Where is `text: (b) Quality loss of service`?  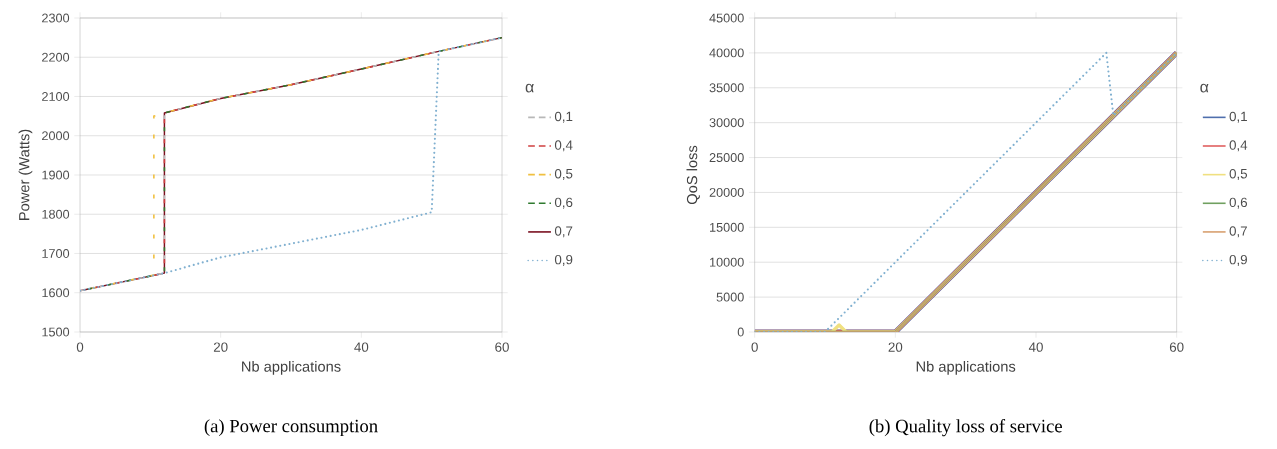
text: (b) Quality loss of service is located at coordinates (965, 428).